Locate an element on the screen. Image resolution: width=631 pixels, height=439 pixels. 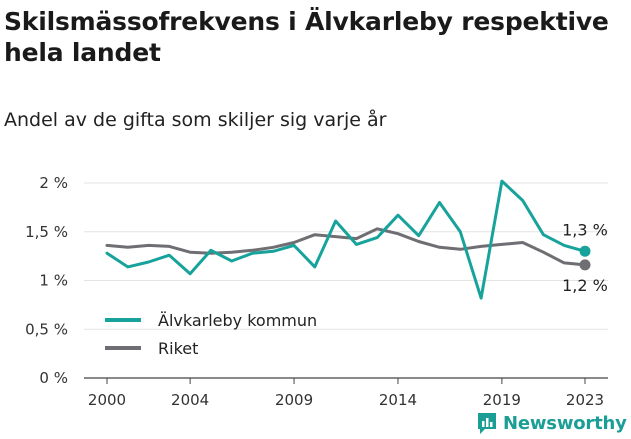
y-tick-label: 2 % is located at coordinates (53, 183).